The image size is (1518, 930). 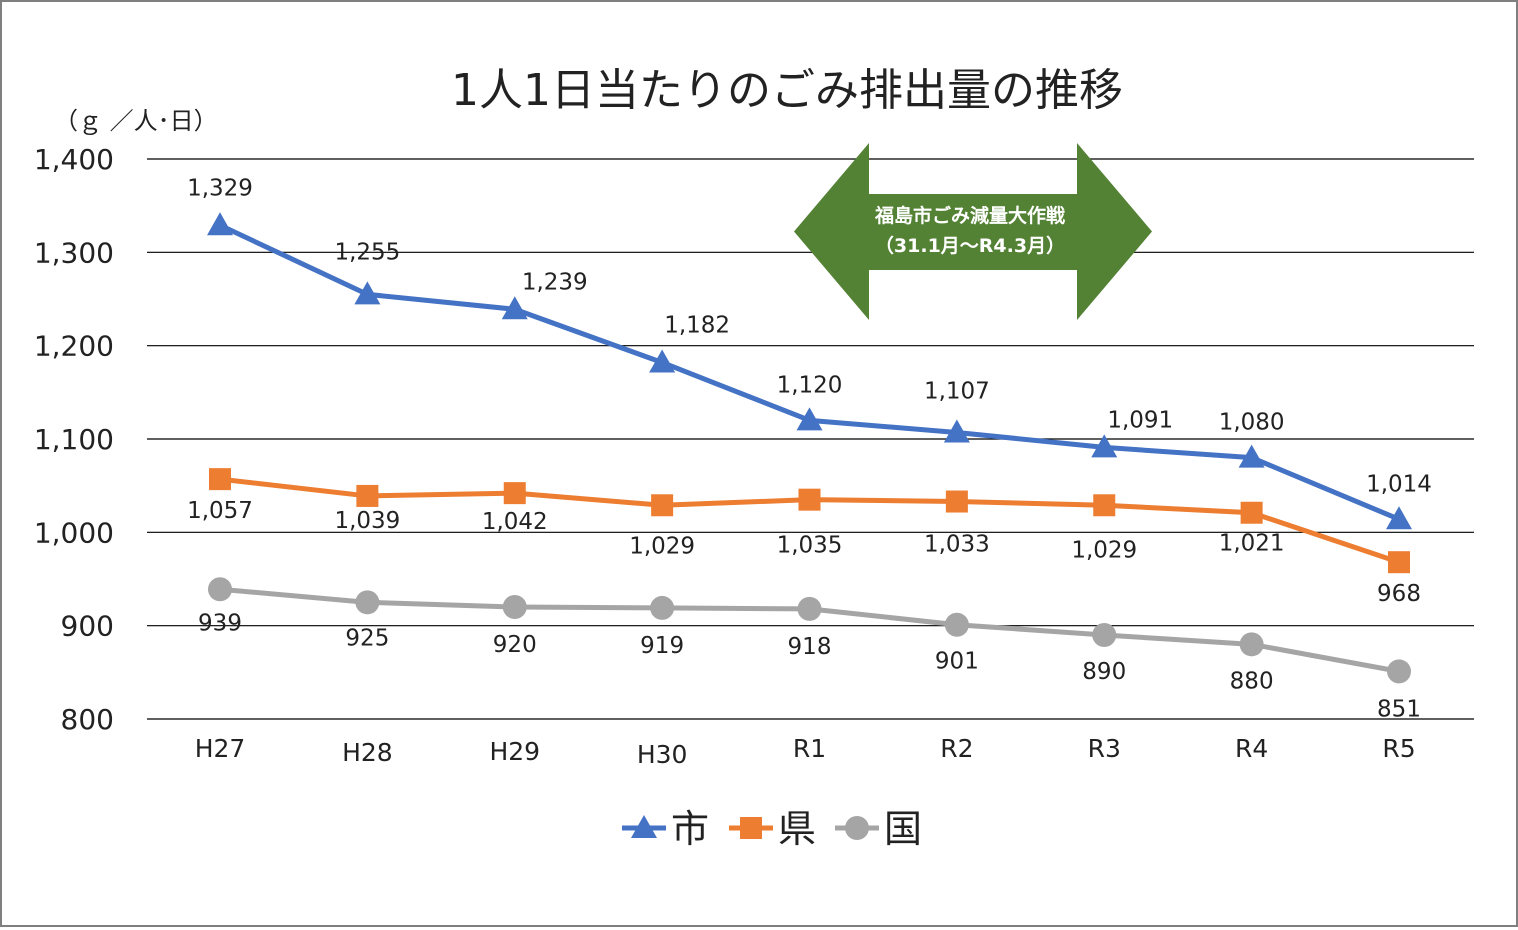 I want to click on x-tick-label: R3, so click(x=1104, y=748).